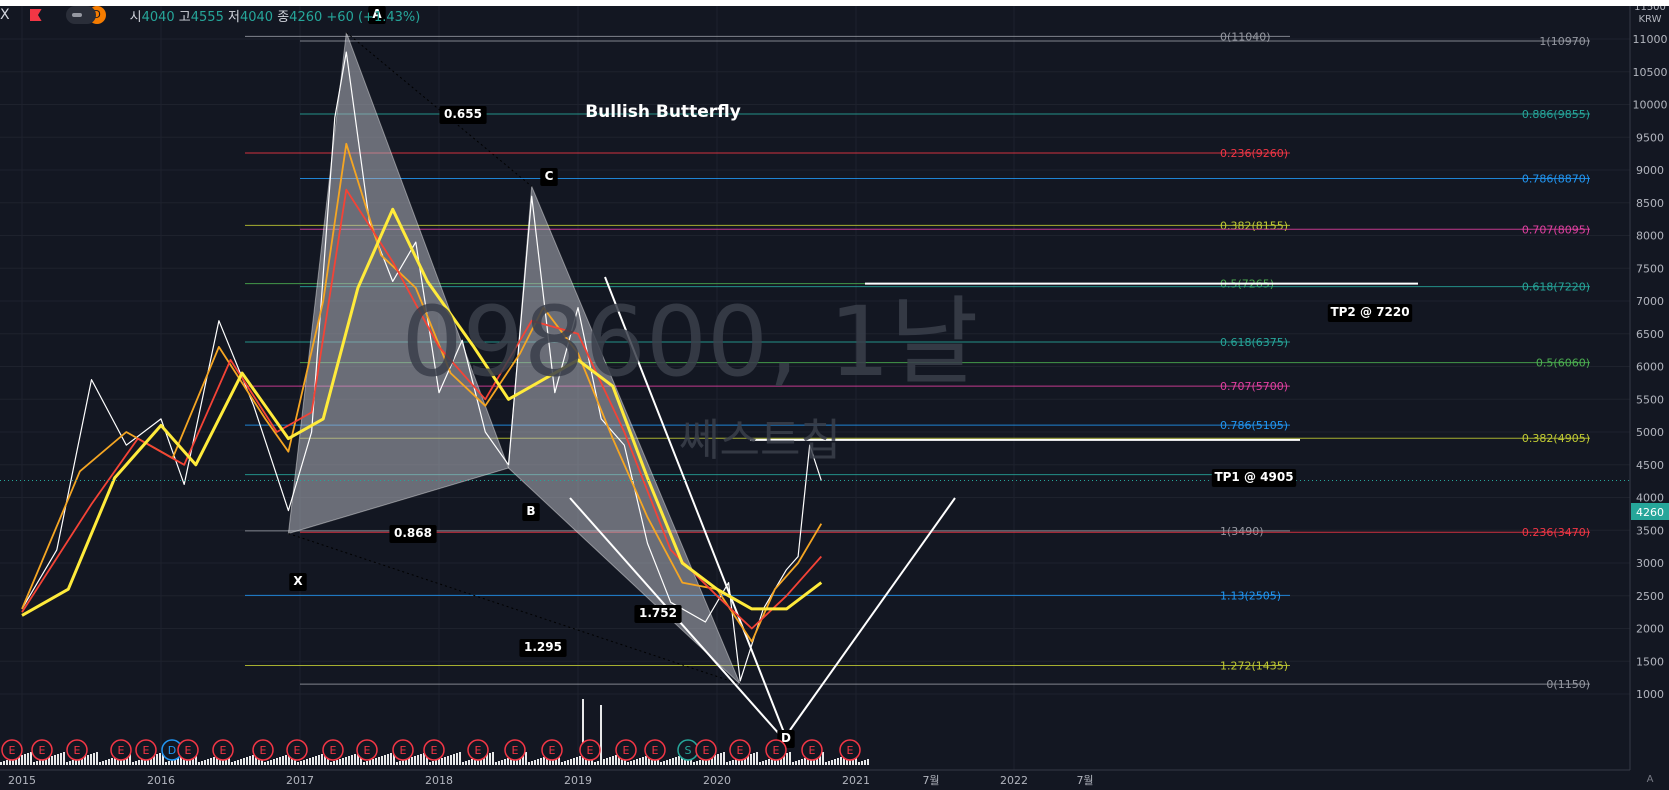 Image resolution: width=1669 pixels, height=790 pixels. What do you see at coordinates (1650, 511) in the screenshot?
I see `current-price-marker` at bounding box center [1650, 511].